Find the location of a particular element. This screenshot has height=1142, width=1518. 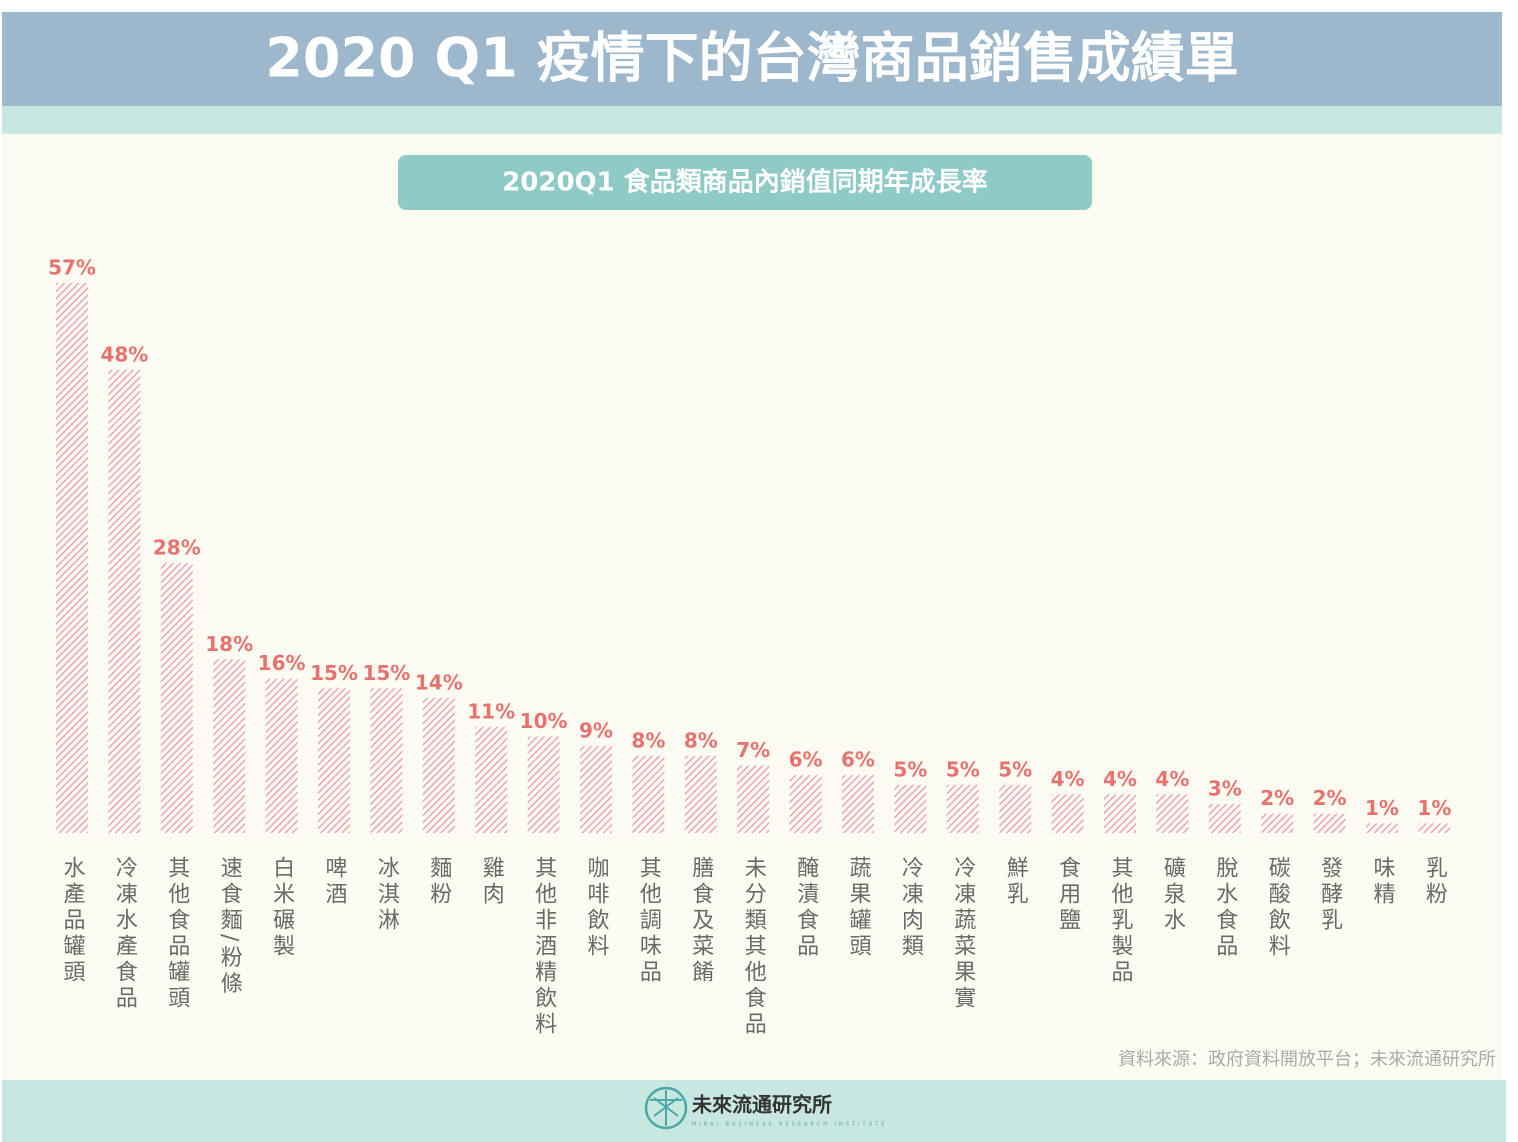

subtitle-box is located at coordinates (745, 182).